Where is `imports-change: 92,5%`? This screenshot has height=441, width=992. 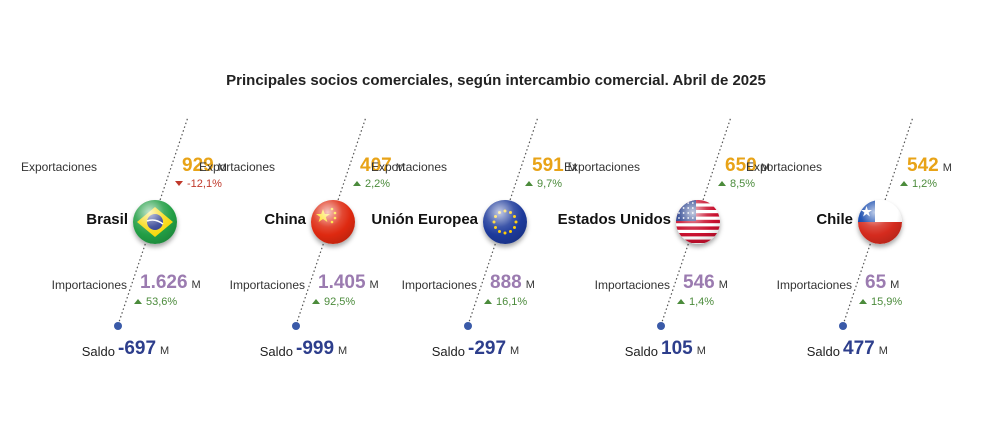
imports-change: 92,5% is located at coordinates (333, 302).